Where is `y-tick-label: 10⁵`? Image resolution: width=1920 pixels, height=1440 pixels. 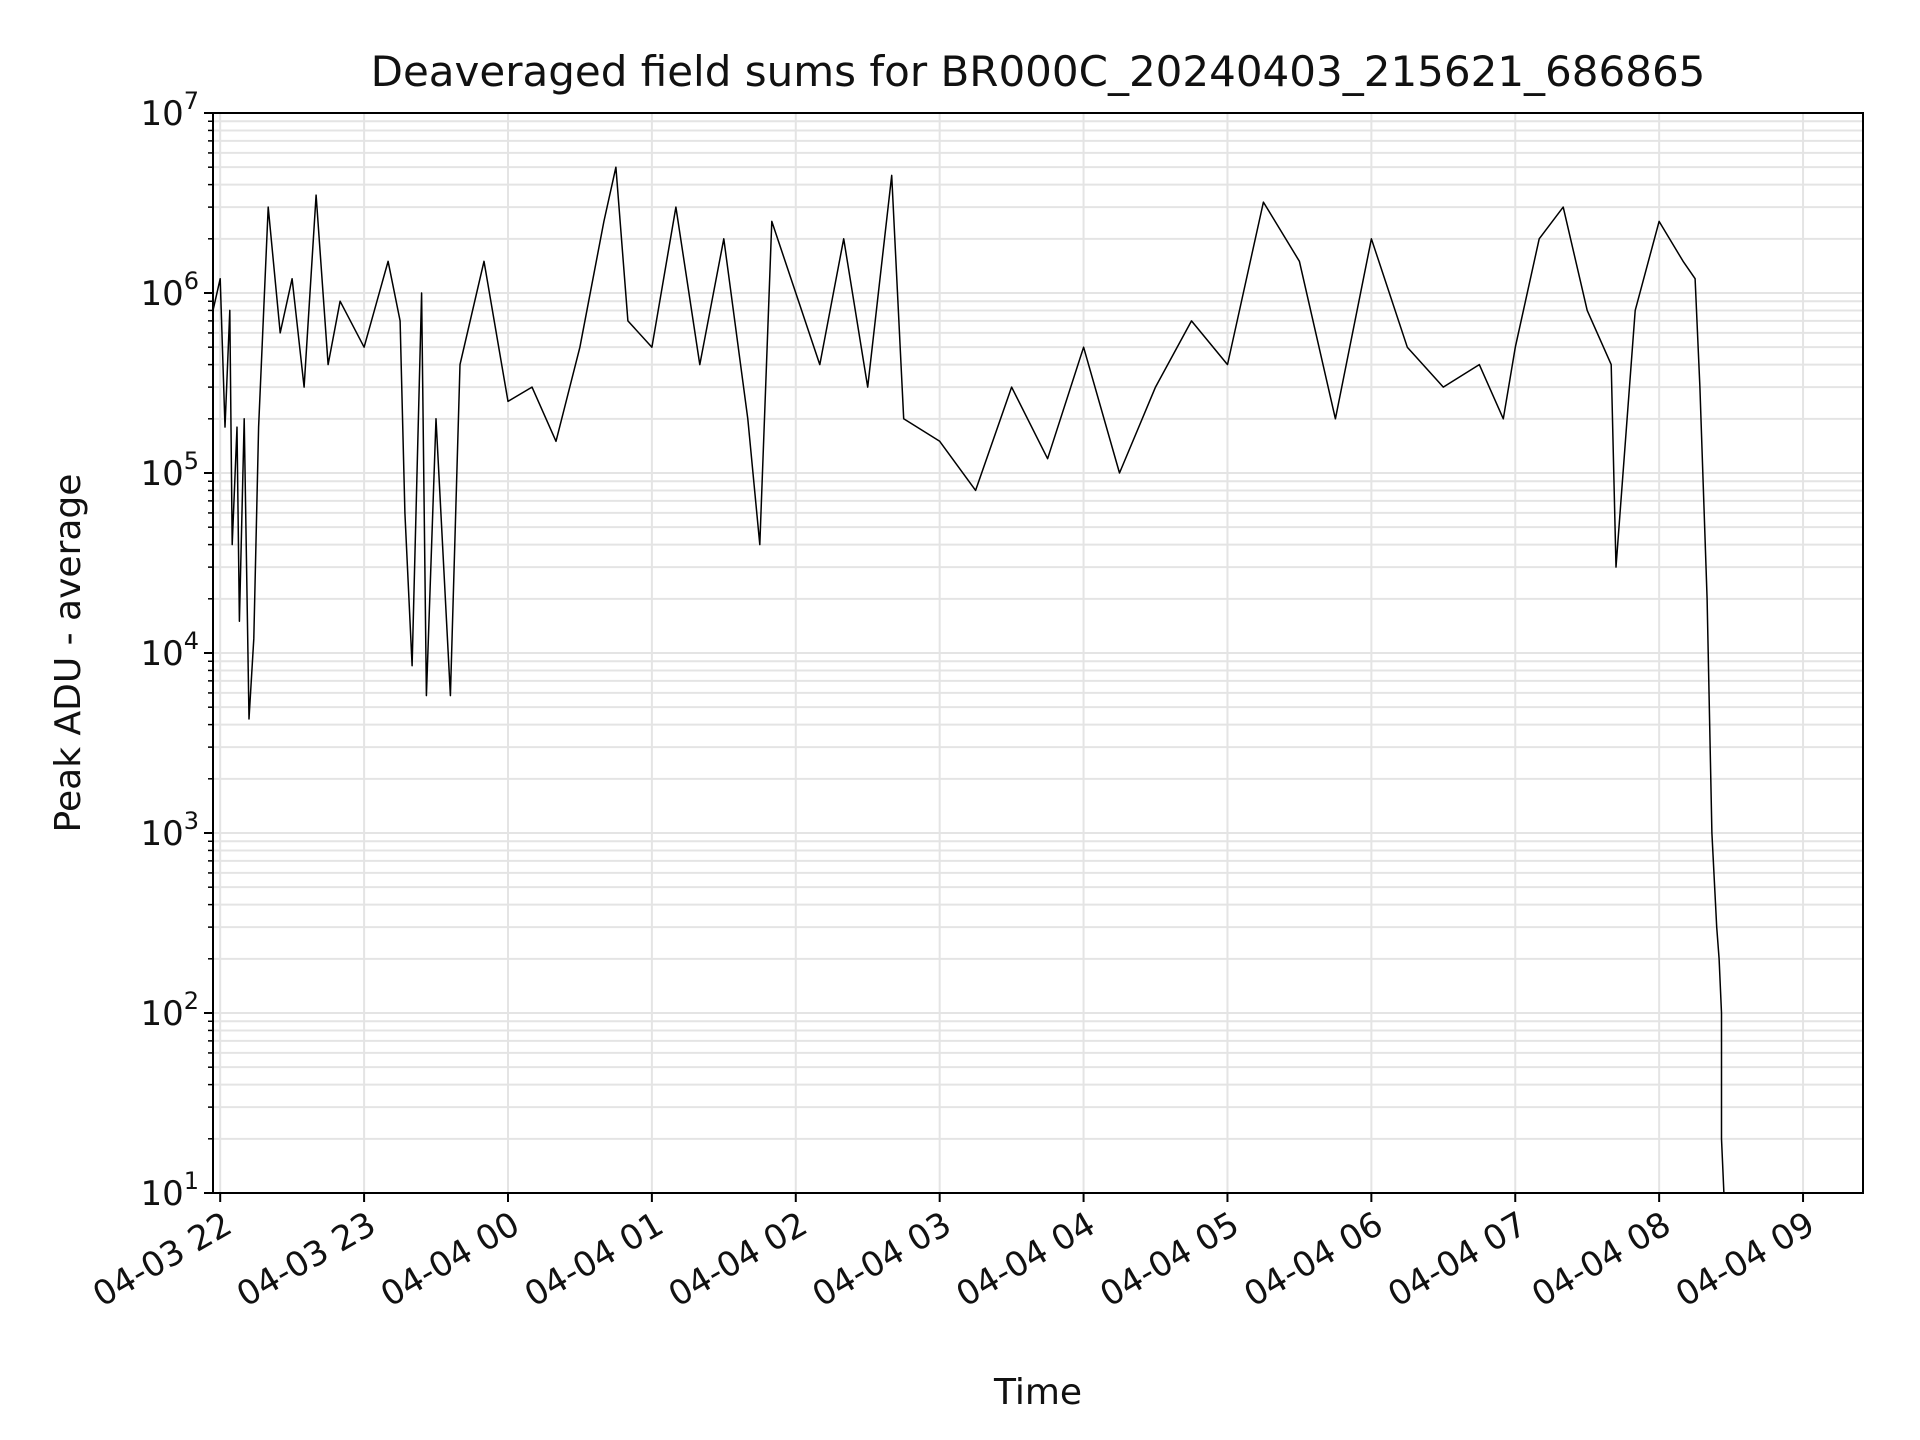
y-tick-label: 10⁵ is located at coordinates (169, 470).